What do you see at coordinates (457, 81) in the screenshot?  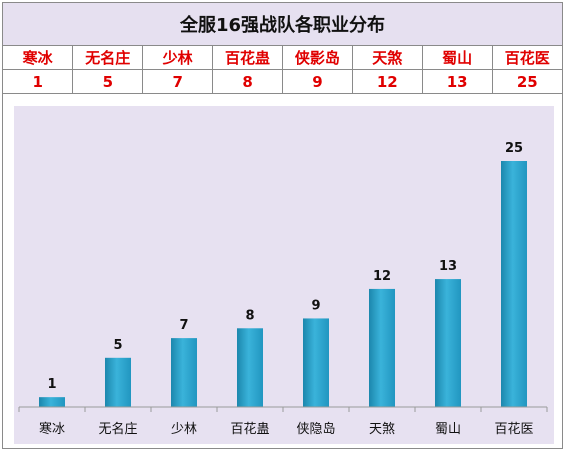 I see `summary-value-cell: 13` at bounding box center [457, 81].